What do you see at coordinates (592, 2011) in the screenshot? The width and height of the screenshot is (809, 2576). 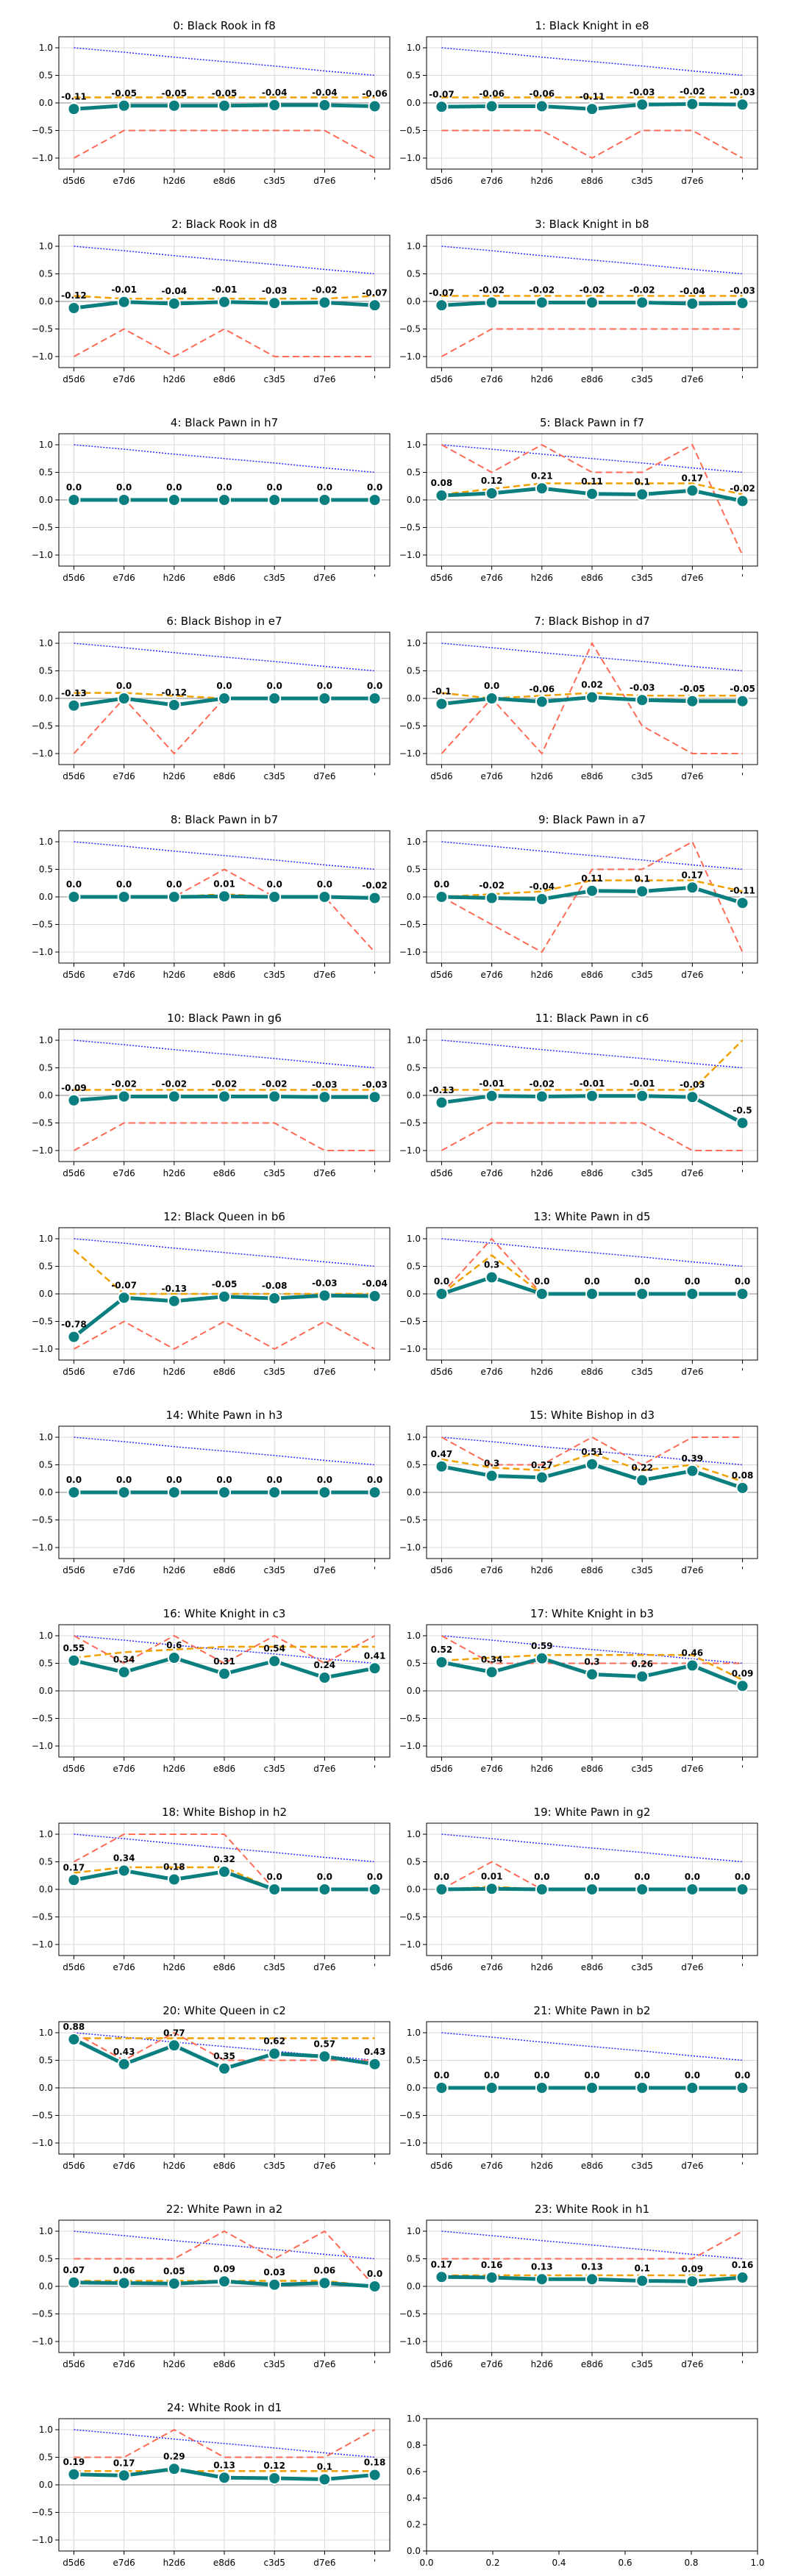 I see `chart-title: 21: White Pawn in b2` at bounding box center [592, 2011].